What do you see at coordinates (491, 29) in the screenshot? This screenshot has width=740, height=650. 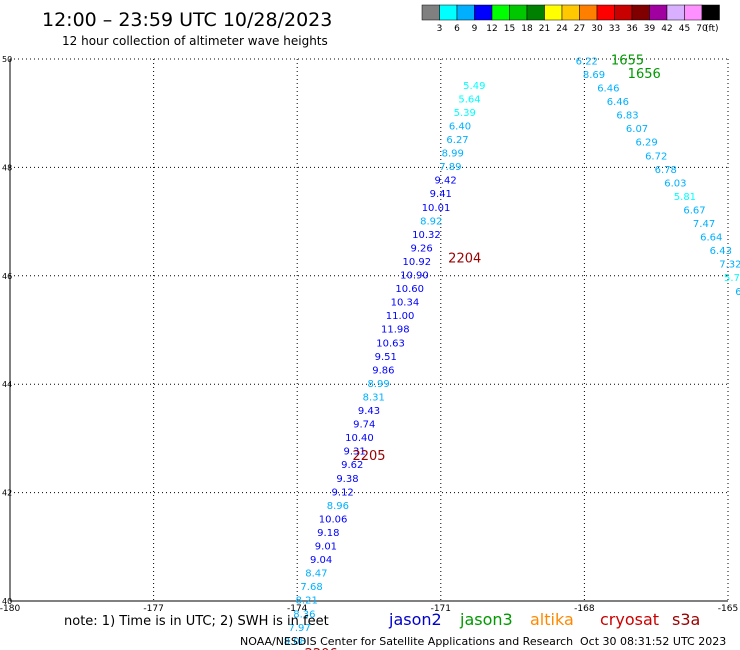 I see `scale-tick-label: 12` at bounding box center [491, 29].